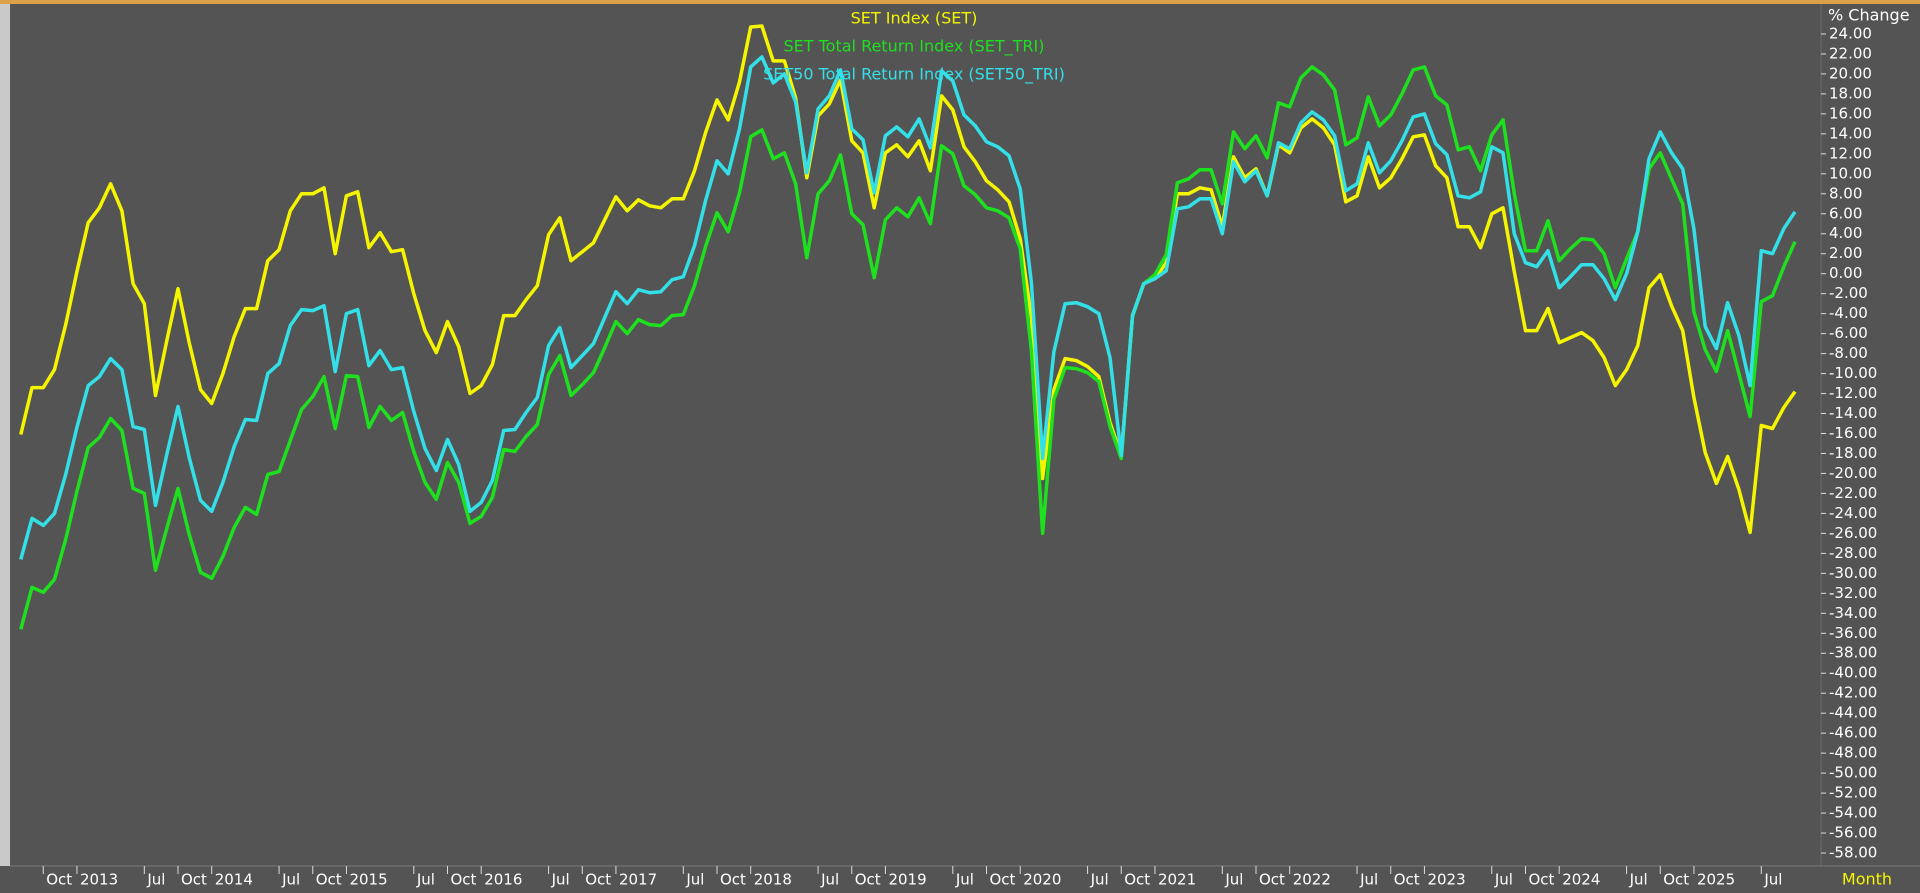 This screenshot has height=893, width=1920. What do you see at coordinates (914, 75) in the screenshot?
I see `legend-entry: SET50 Total Return Index (SET50_TRI)` at bounding box center [914, 75].